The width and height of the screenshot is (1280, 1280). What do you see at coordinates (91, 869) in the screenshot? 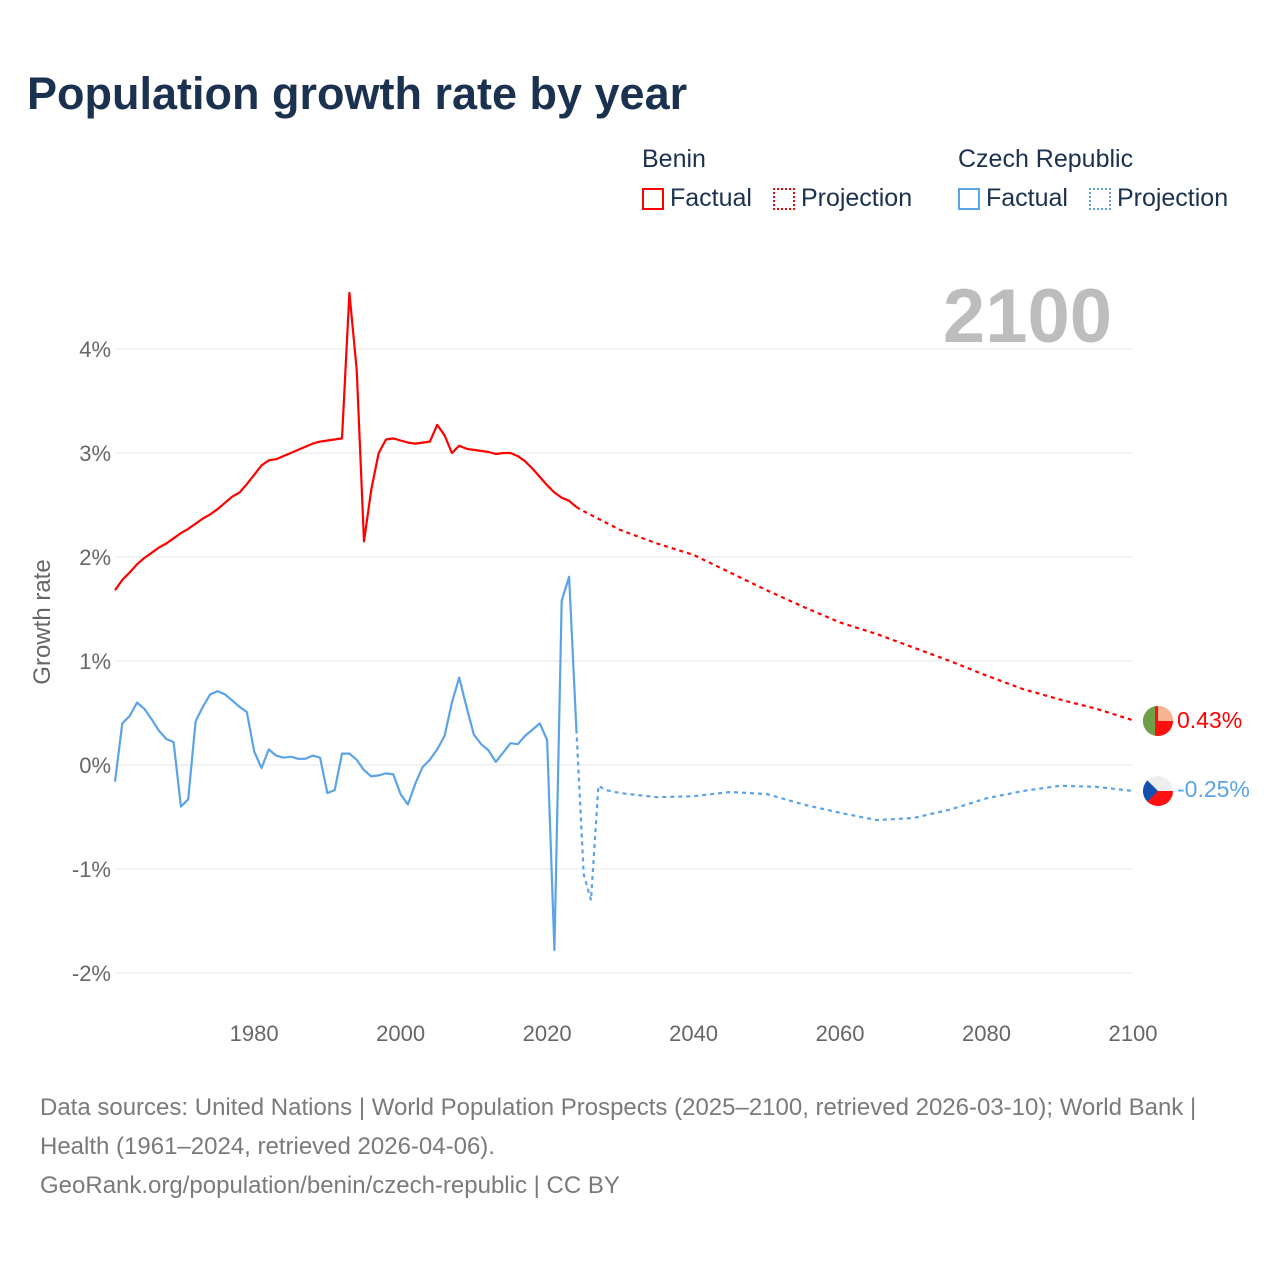
I see `y-tick-label: -1%` at bounding box center [91, 869].